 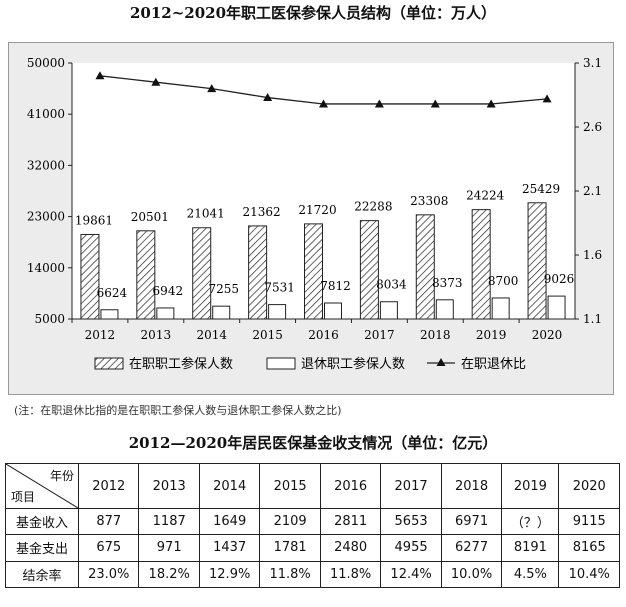 What do you see at coordinates (485, 196) in the screenshot?
I see `bar-employed-label: 24224` at bounding box center [485, 196].